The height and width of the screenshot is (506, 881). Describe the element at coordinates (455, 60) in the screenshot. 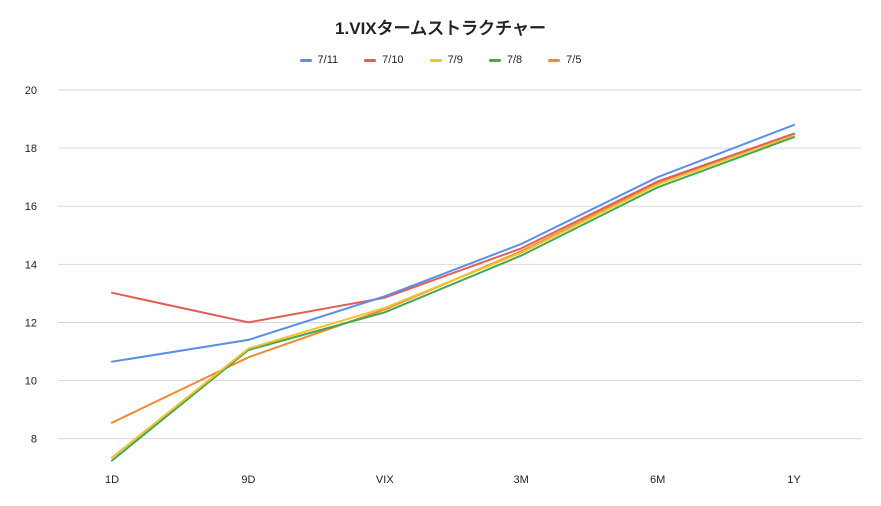

I see `legend-label: 7/9` at that location.